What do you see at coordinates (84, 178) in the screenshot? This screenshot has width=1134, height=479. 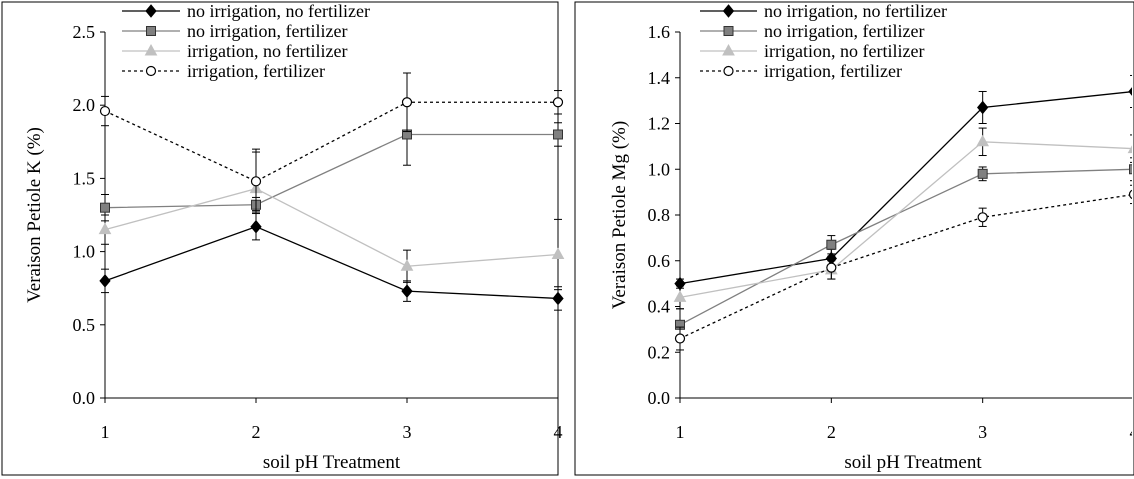 I see `y-tick-label-1-5: 1.5` at bounding box center [84, 178].